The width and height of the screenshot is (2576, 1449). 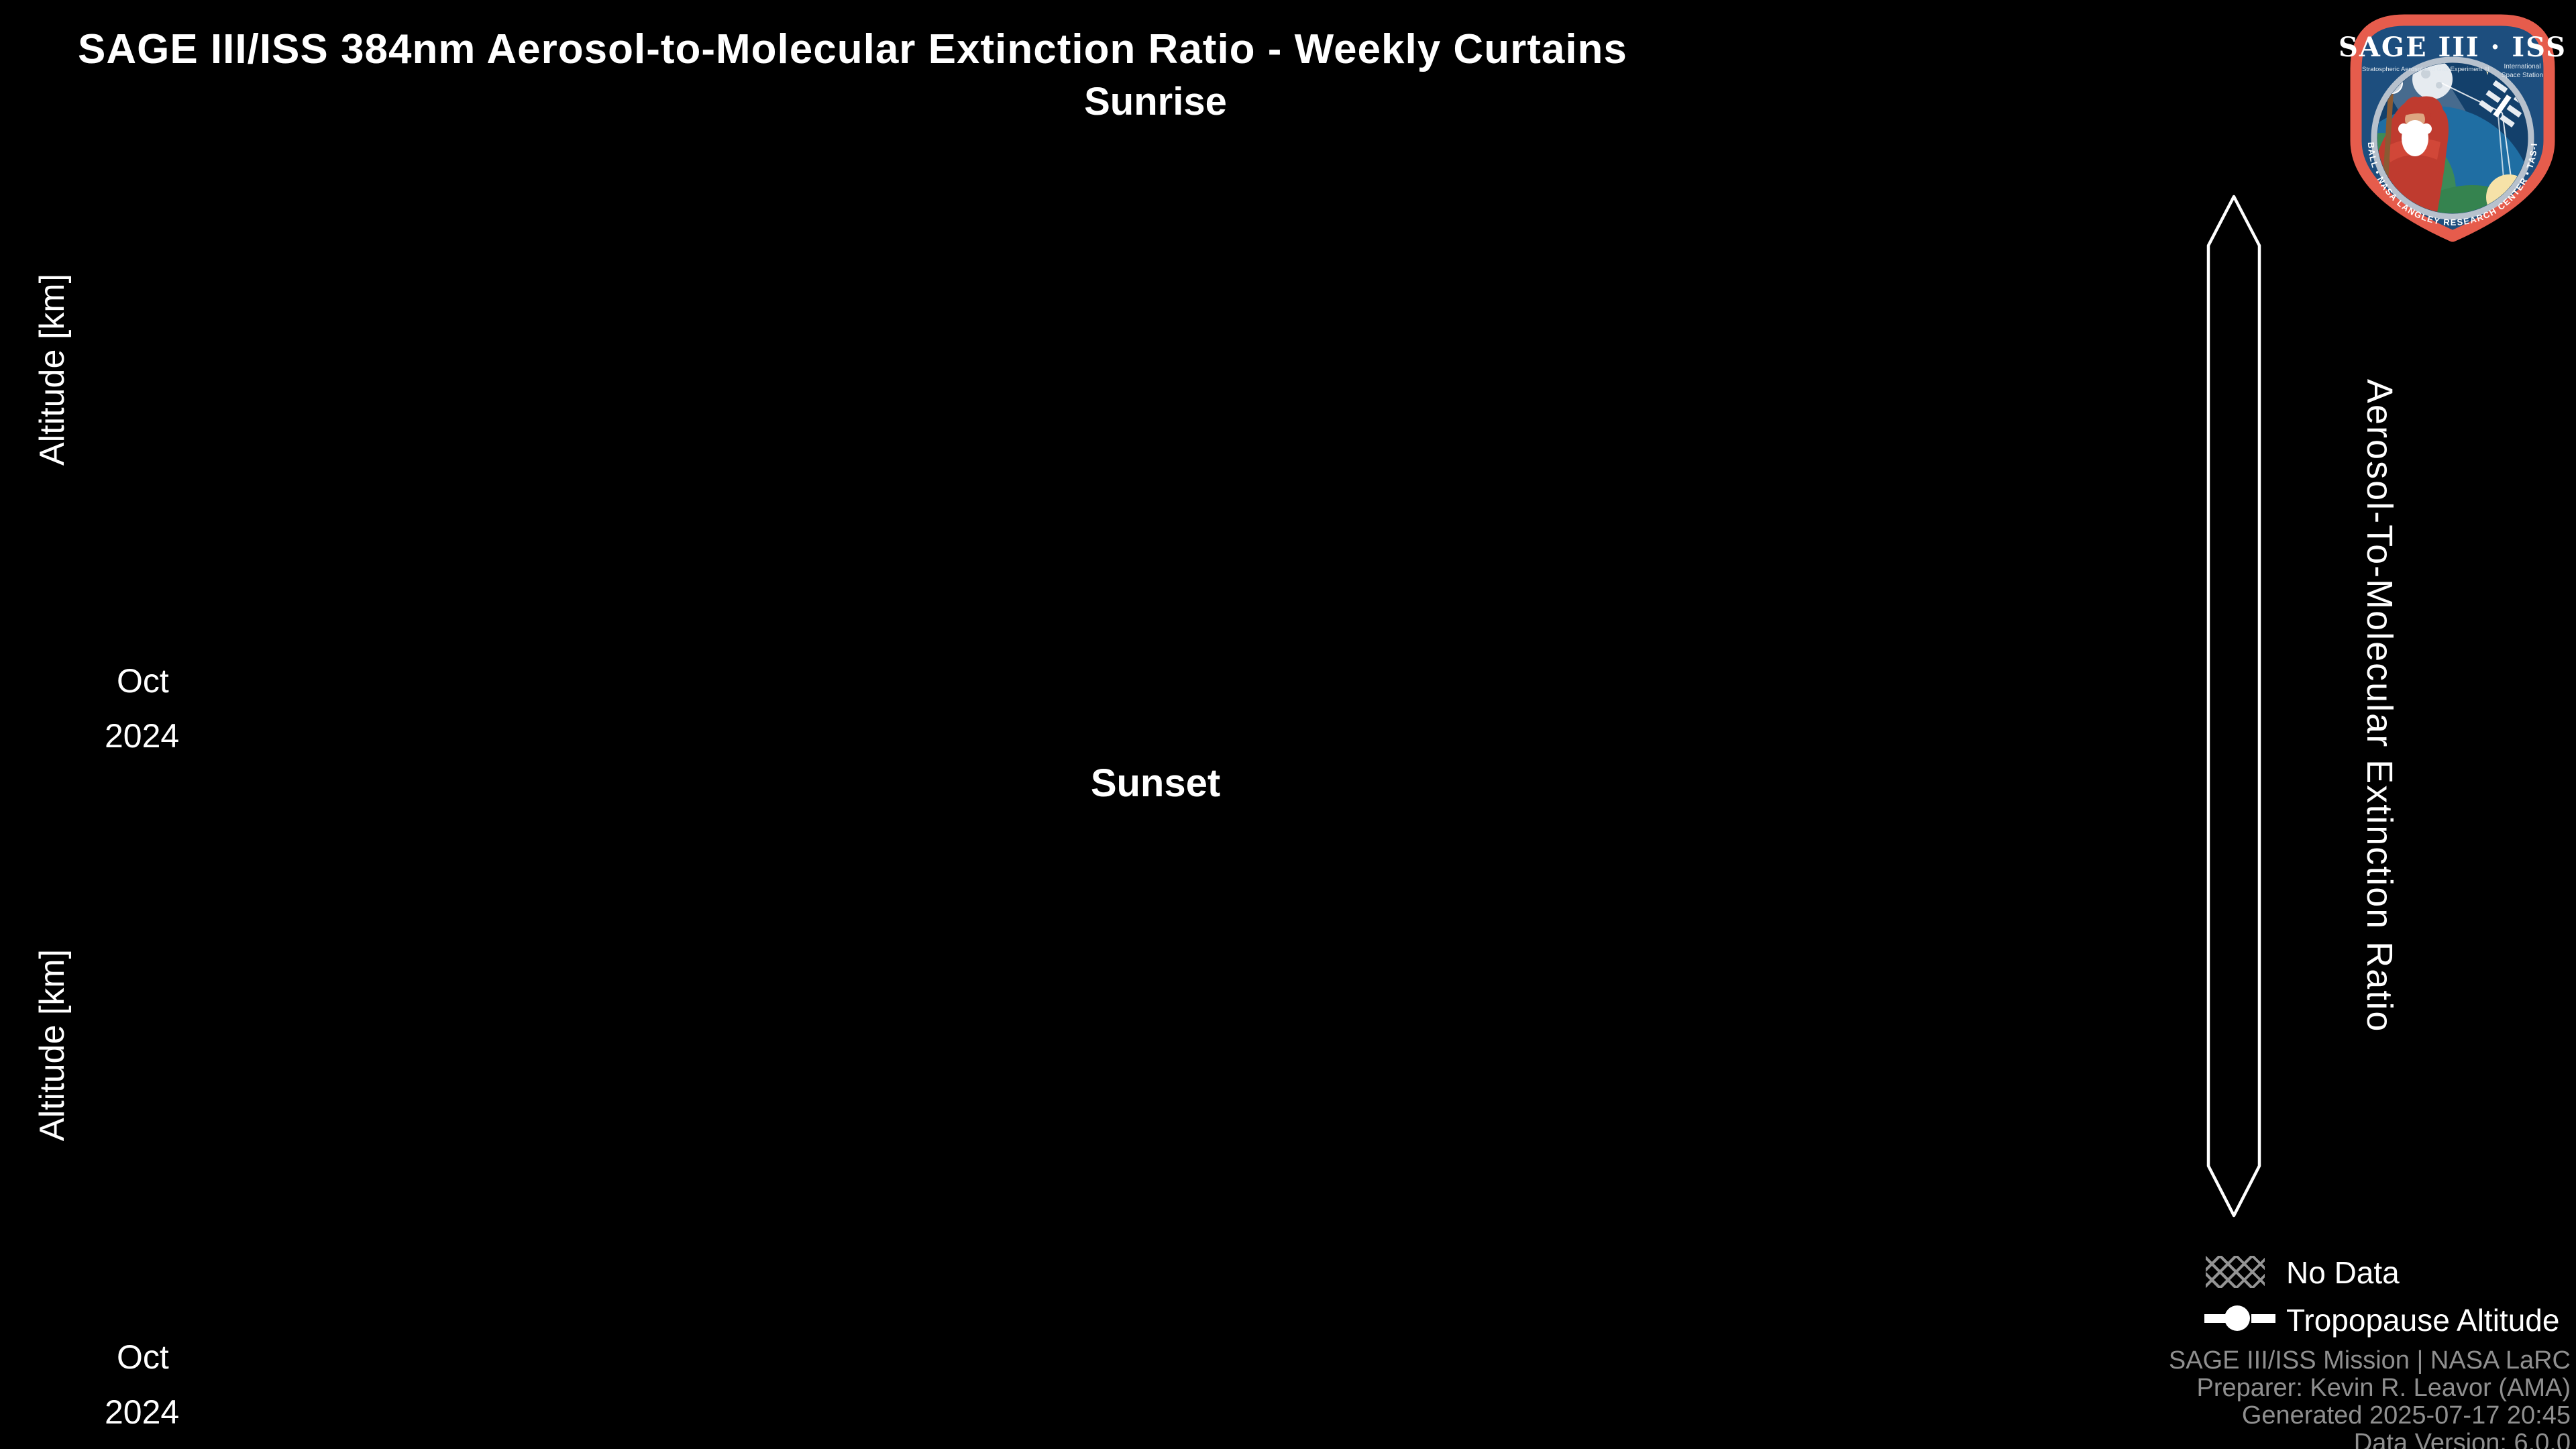 What do you see at coordinates (143, 681) in the screenshot?
I see `month-label-sunrise: Oct` at bounding box center [143, 681].